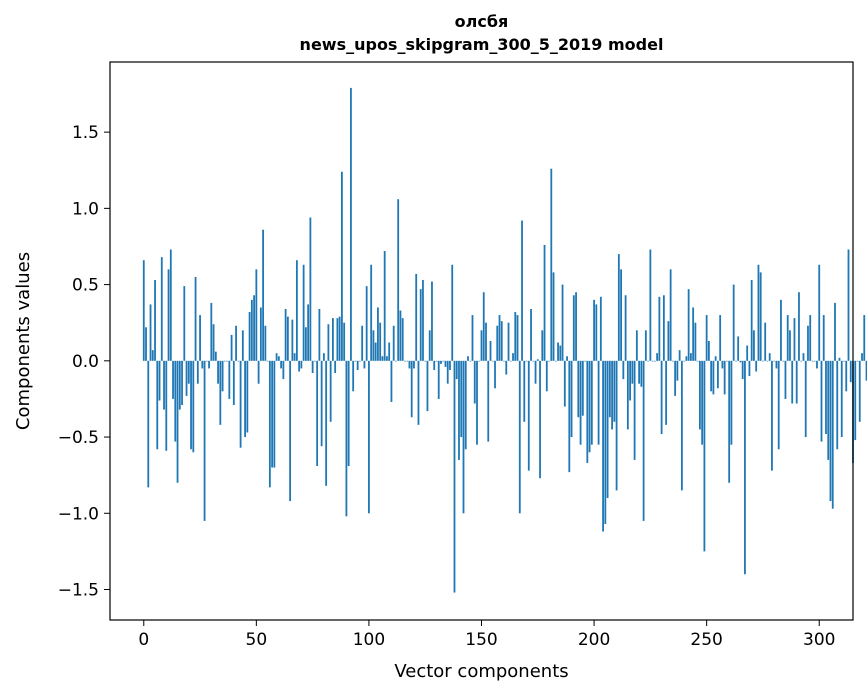  I want to click on y-axis-ticks: −1.5 −1.0 −0.5 0.0 0.5 1.0 1.5, so click(84, 362).